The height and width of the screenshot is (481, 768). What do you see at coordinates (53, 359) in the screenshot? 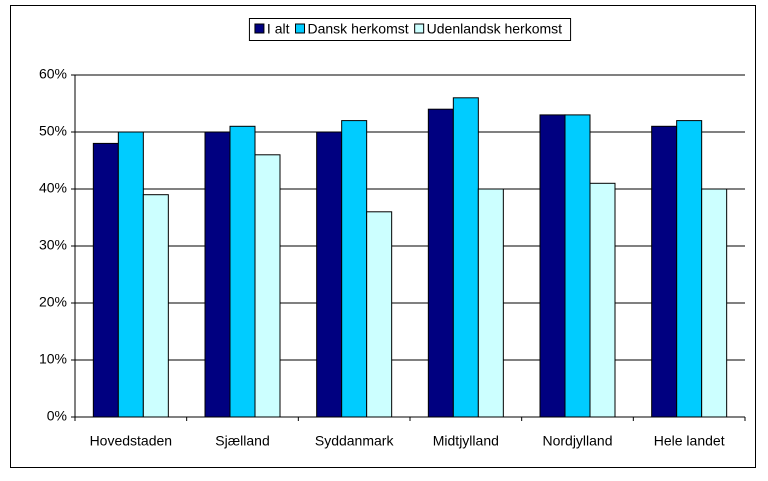
I see `y-tick-label: 10%` at bounding box center [53, 359].